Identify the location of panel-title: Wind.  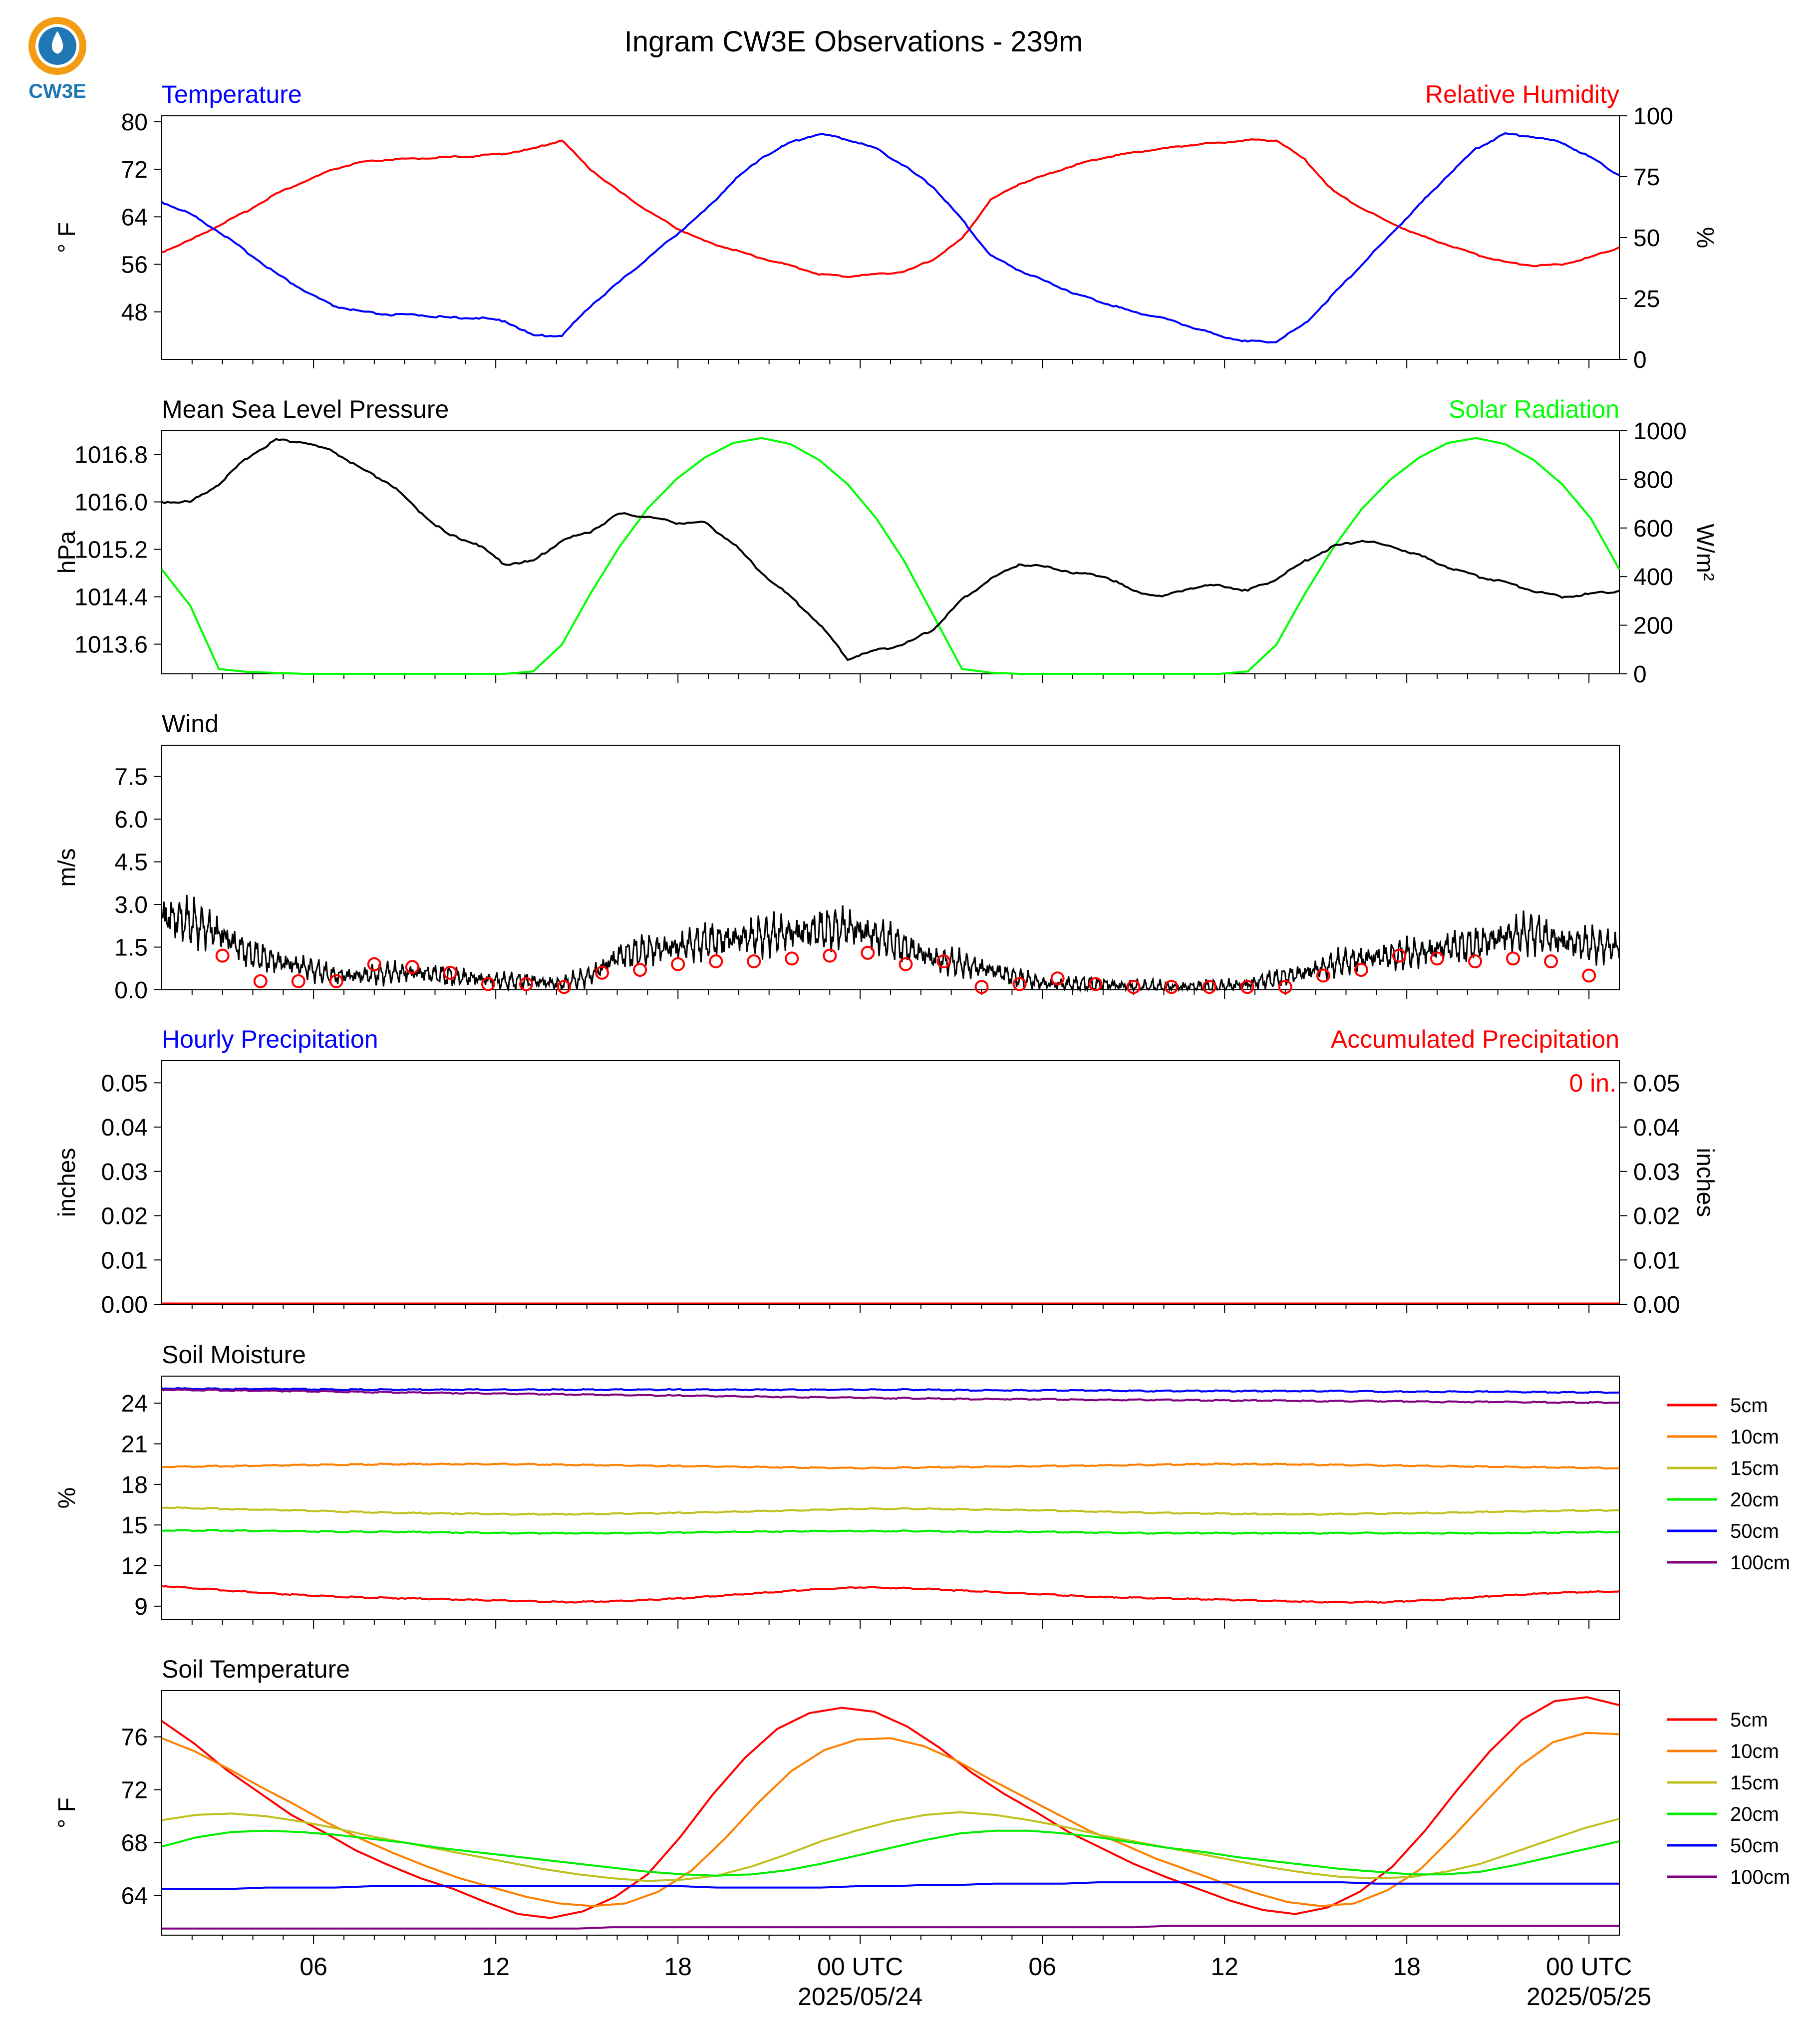
(190, 724).